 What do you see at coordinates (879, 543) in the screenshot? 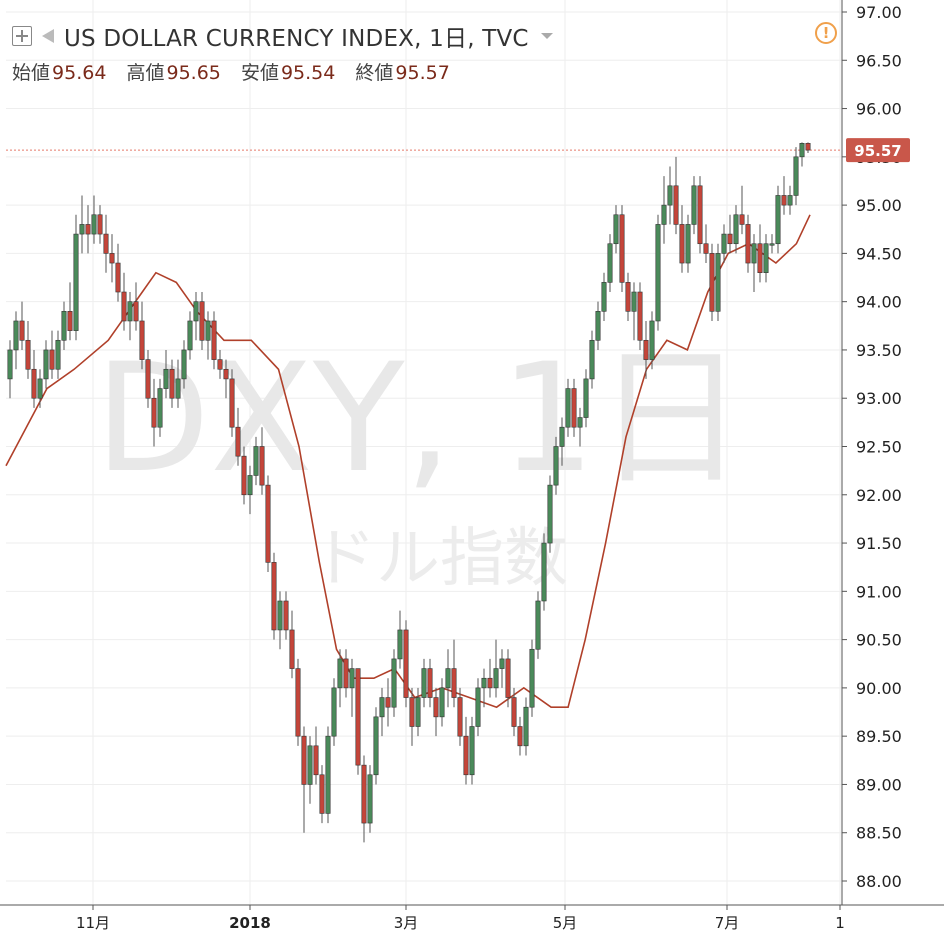
I see `y-tick-label: 91.50` at bounding box center [879, 543].